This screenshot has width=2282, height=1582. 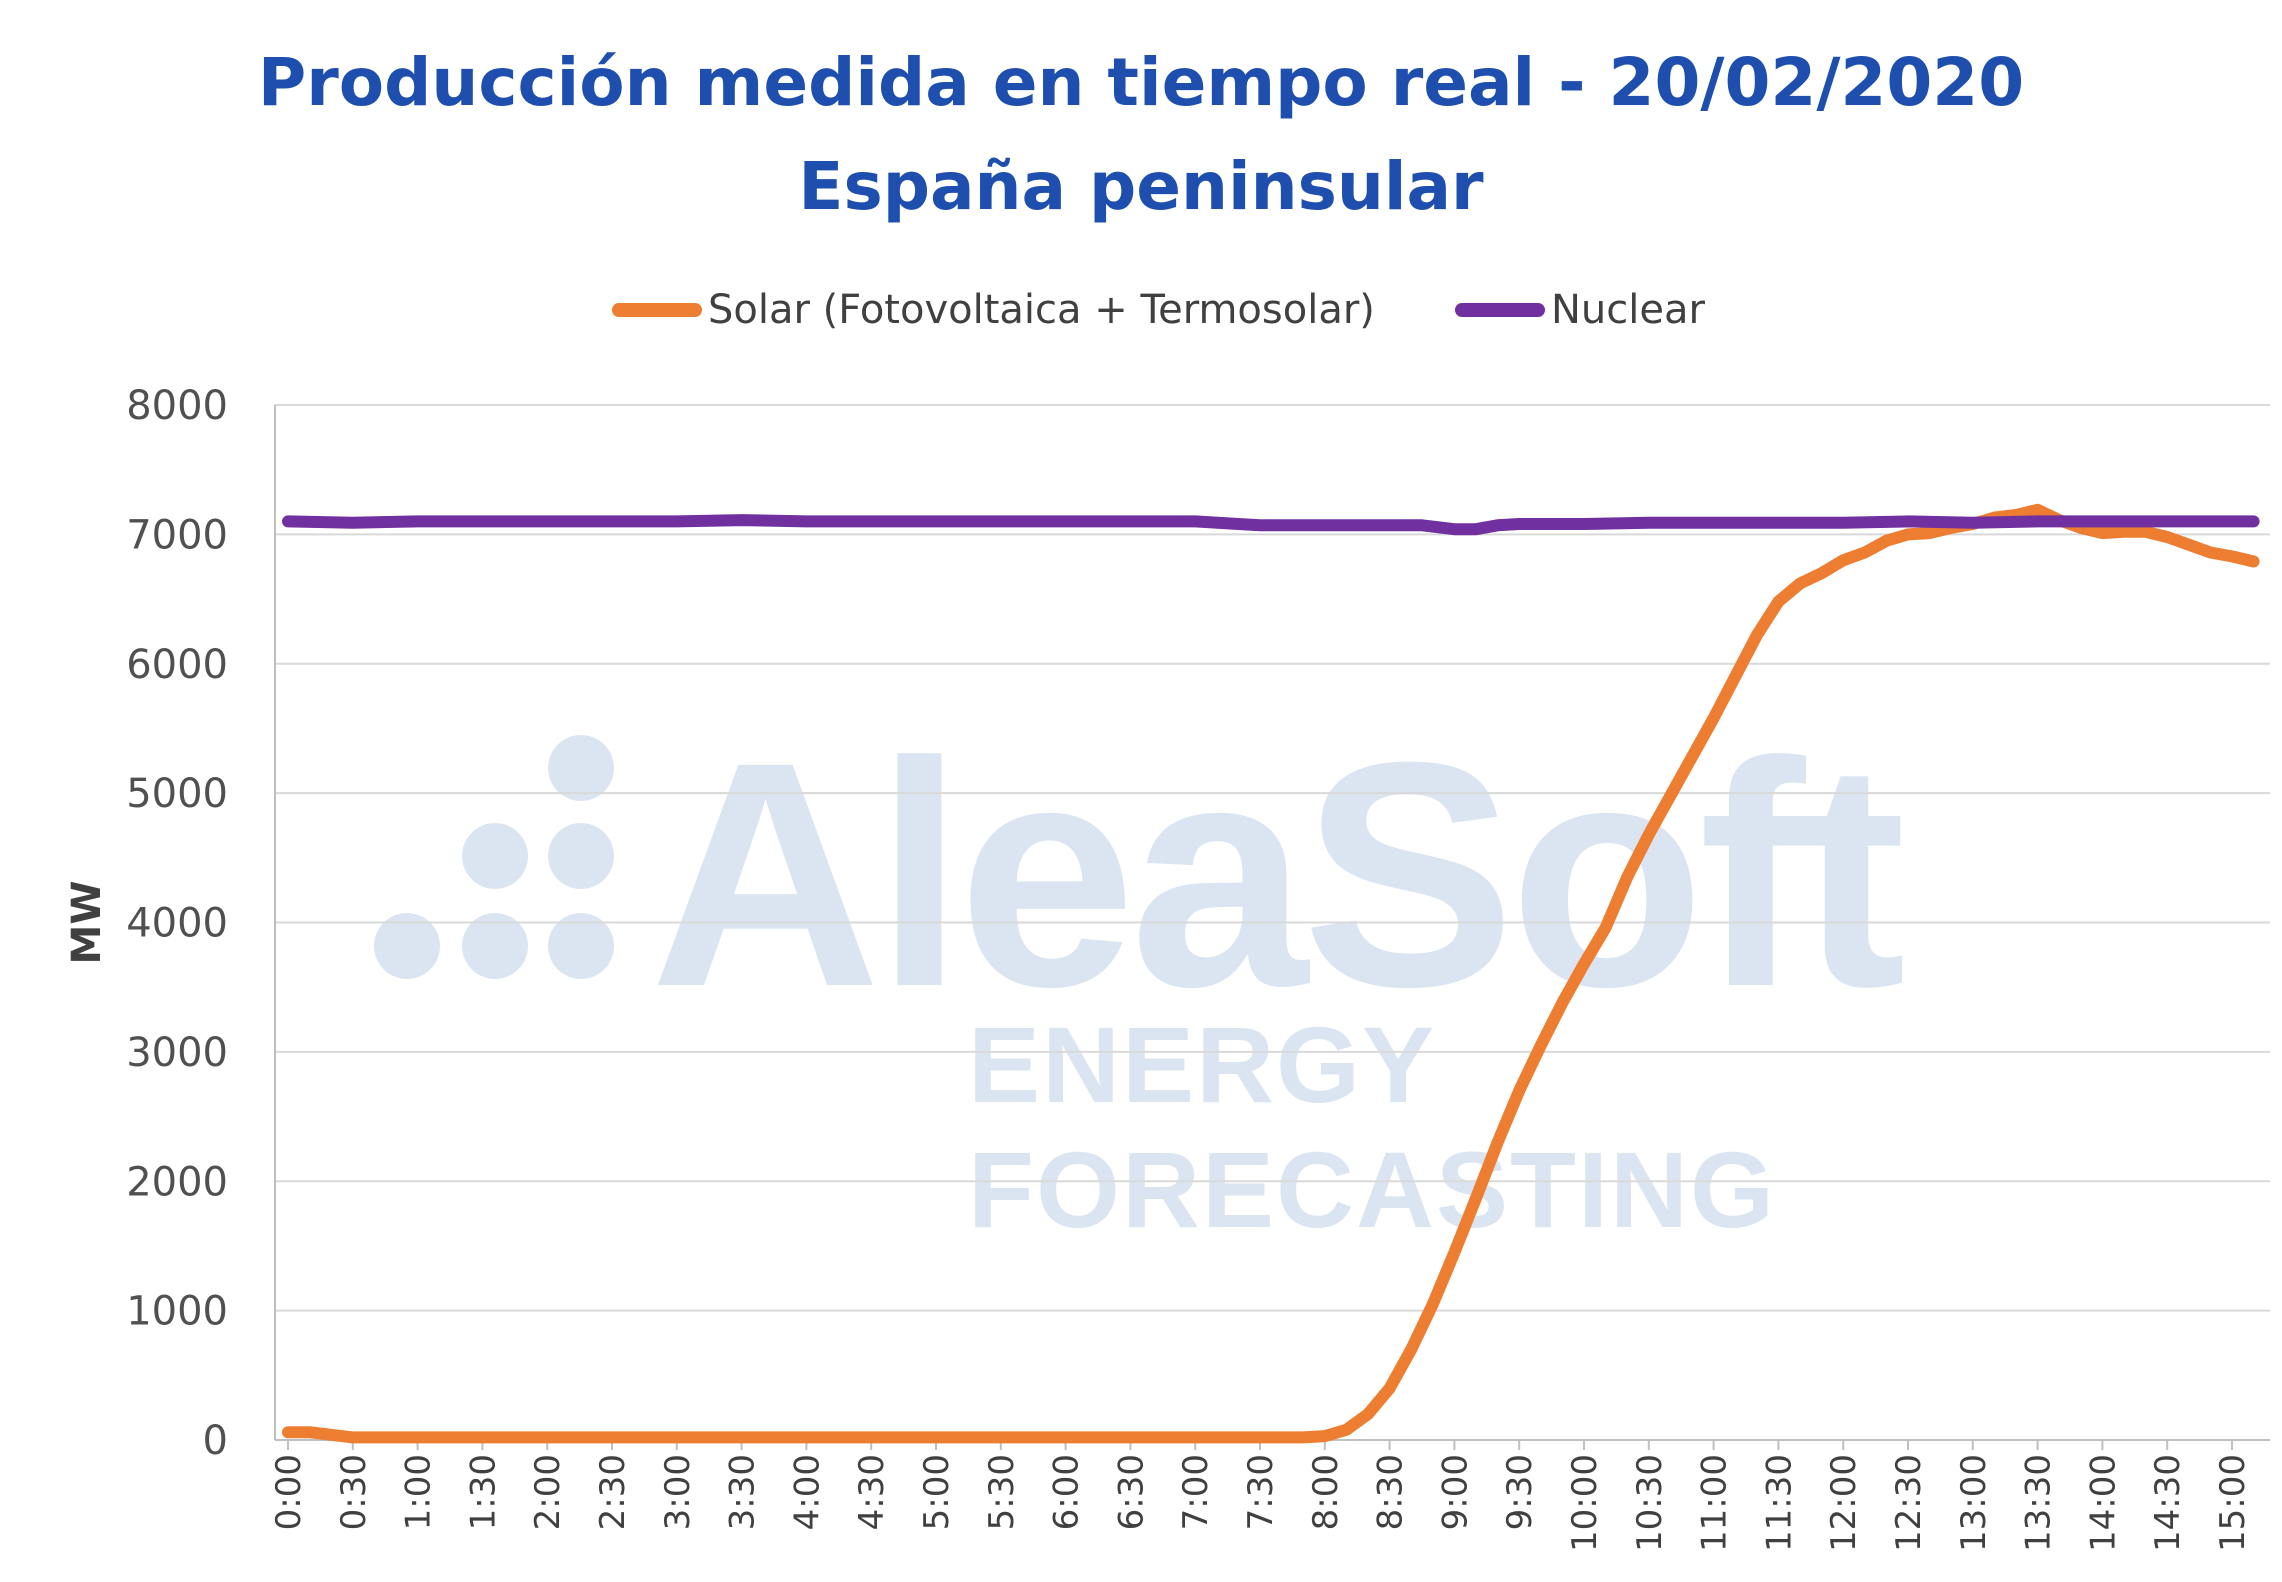 I want to click on x-tick-label: 14:30, so click(x=2168, y=1503).